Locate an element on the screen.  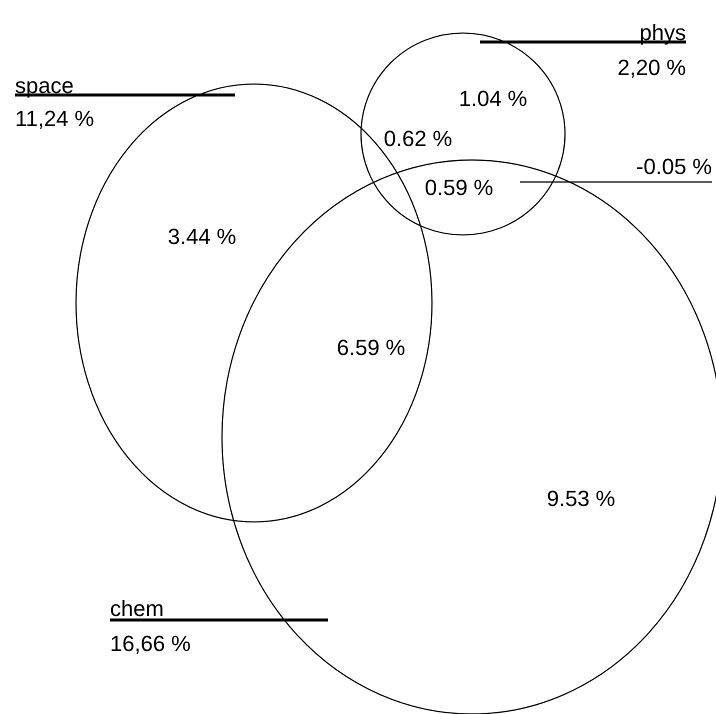
text: 0.62 % is located at coordinates (418, 138).